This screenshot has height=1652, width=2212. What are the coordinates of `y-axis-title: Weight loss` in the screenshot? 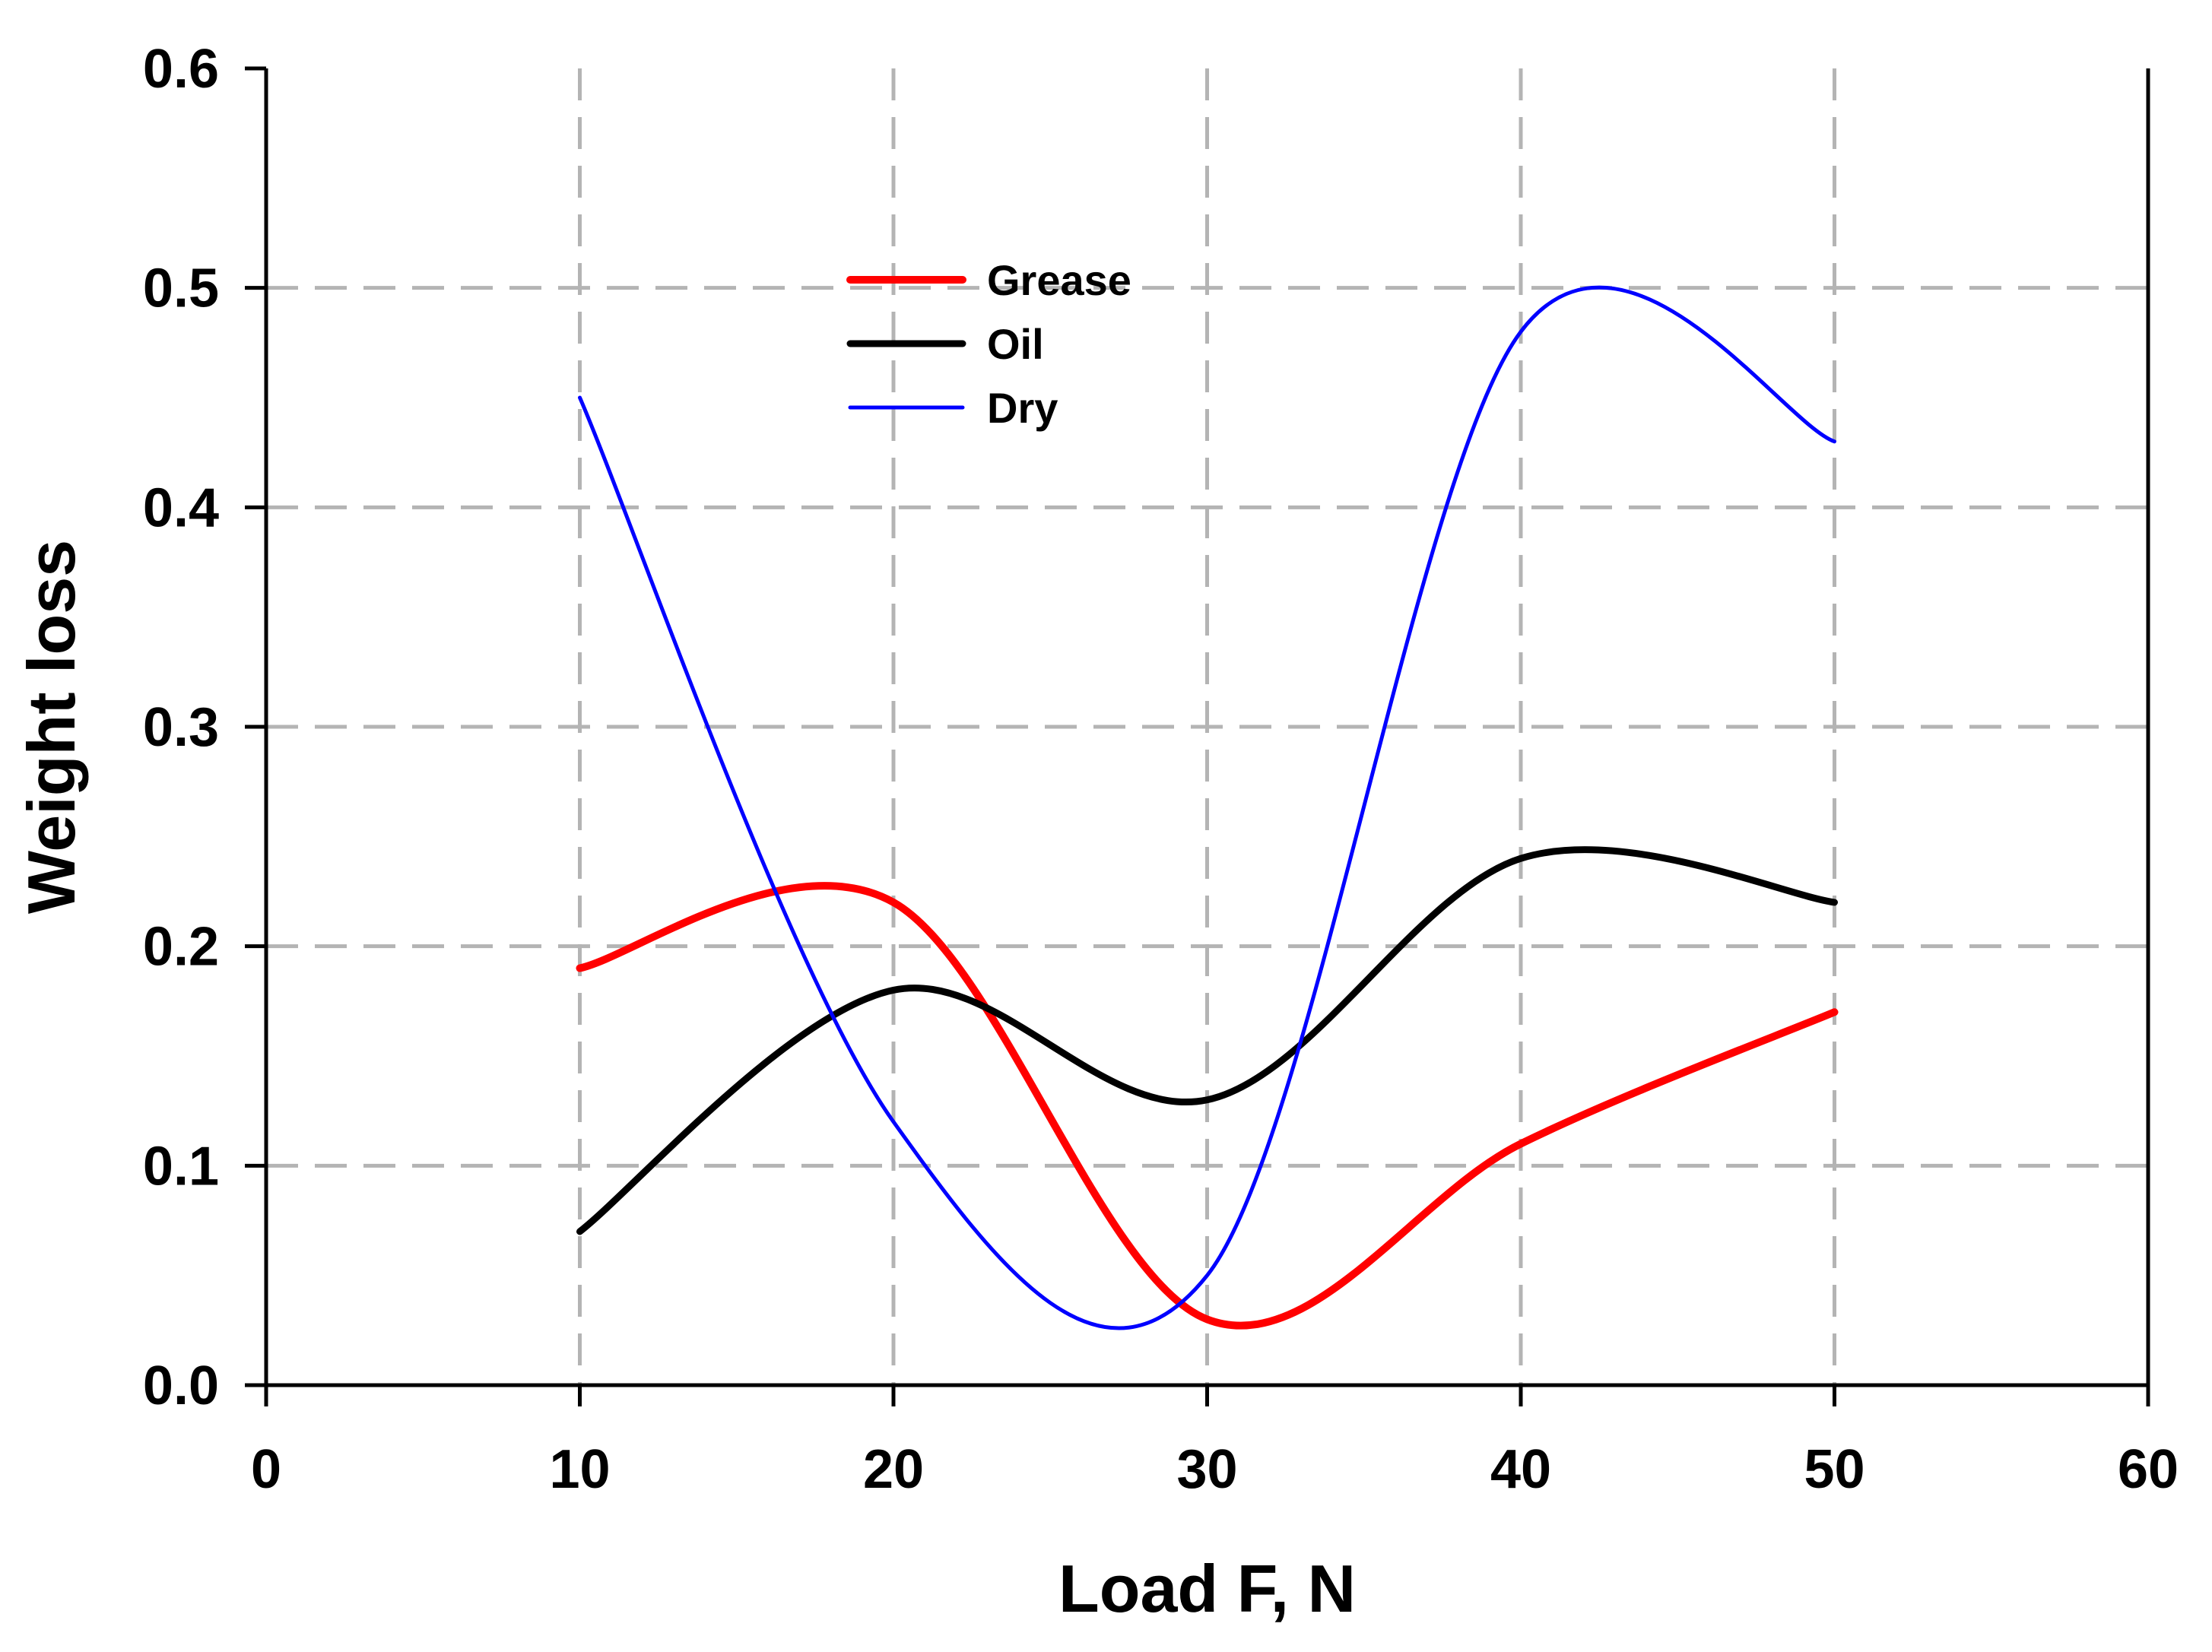 It's located at (51, 727).